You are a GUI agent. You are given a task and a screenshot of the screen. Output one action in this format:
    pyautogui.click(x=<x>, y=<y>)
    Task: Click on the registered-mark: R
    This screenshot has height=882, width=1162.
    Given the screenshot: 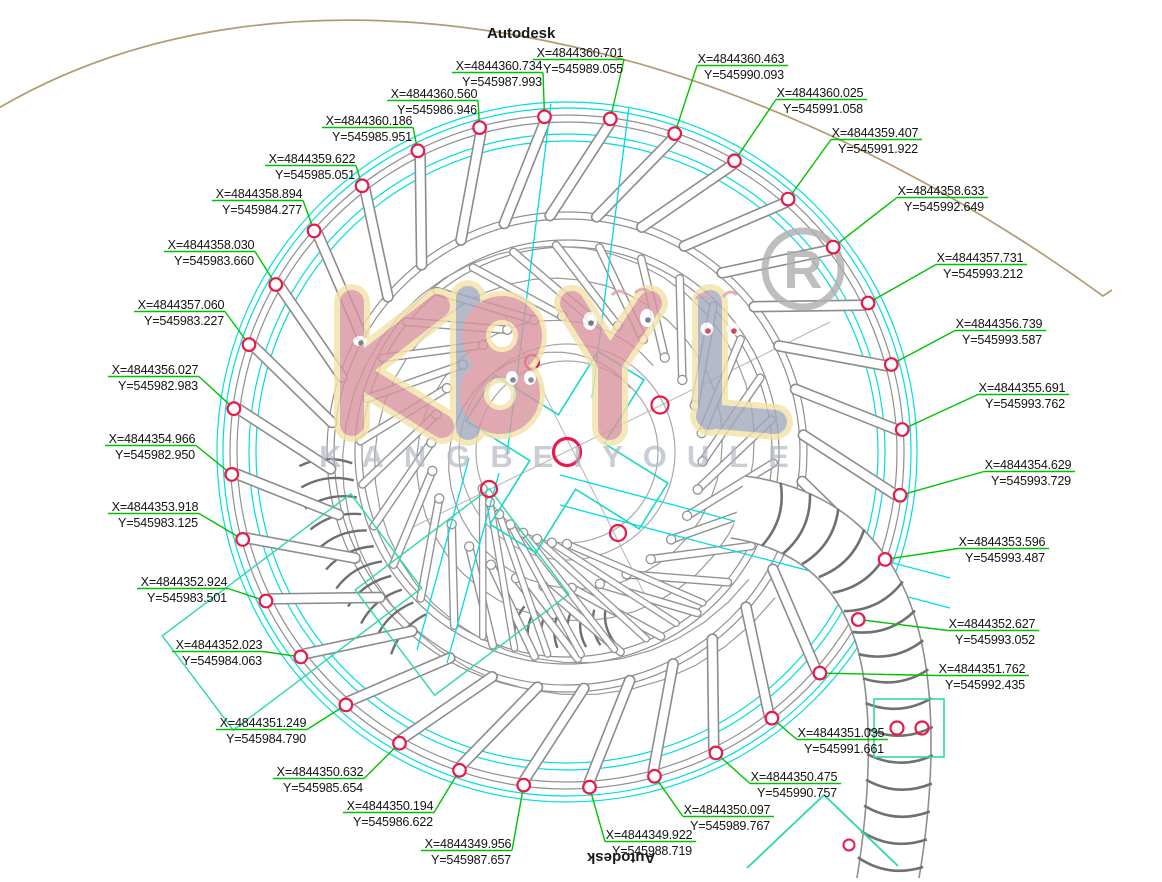 What is the action you would take?
    pyautogui.click(x=803, y=269)
    